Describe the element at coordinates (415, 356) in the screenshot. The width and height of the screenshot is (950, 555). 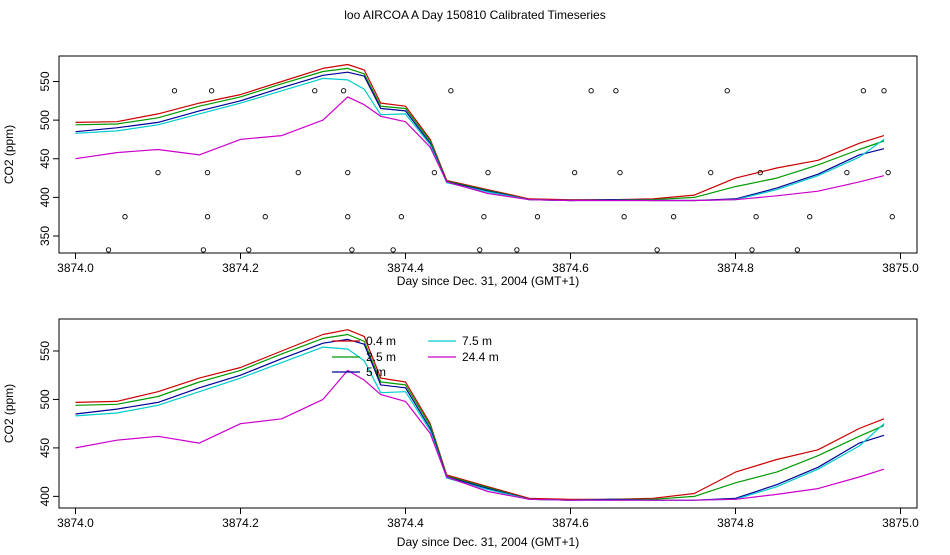
I see `legend: 0.4 m 2.5 m5 m 7.5 m 24.4 m` at that location.